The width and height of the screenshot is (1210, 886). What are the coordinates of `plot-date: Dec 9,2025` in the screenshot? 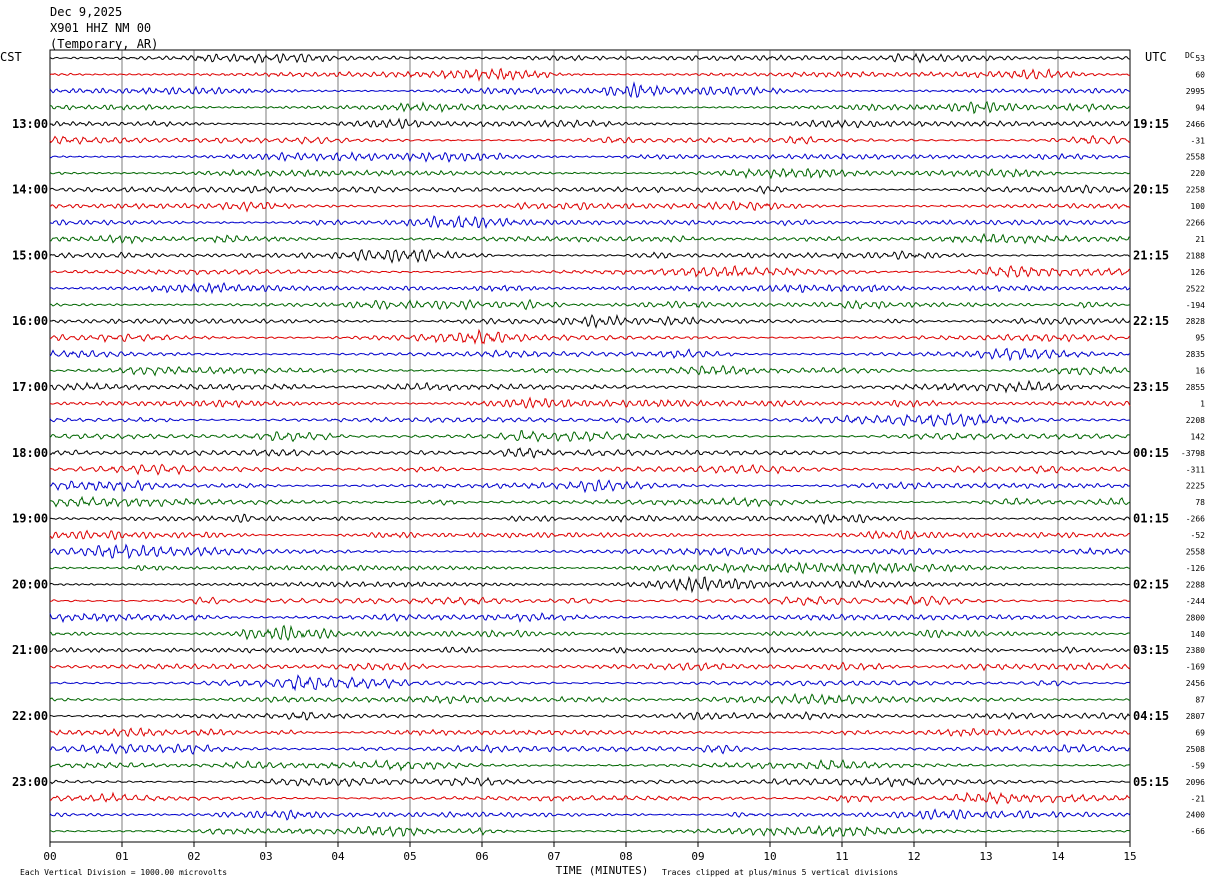 It's located at (86, 12).